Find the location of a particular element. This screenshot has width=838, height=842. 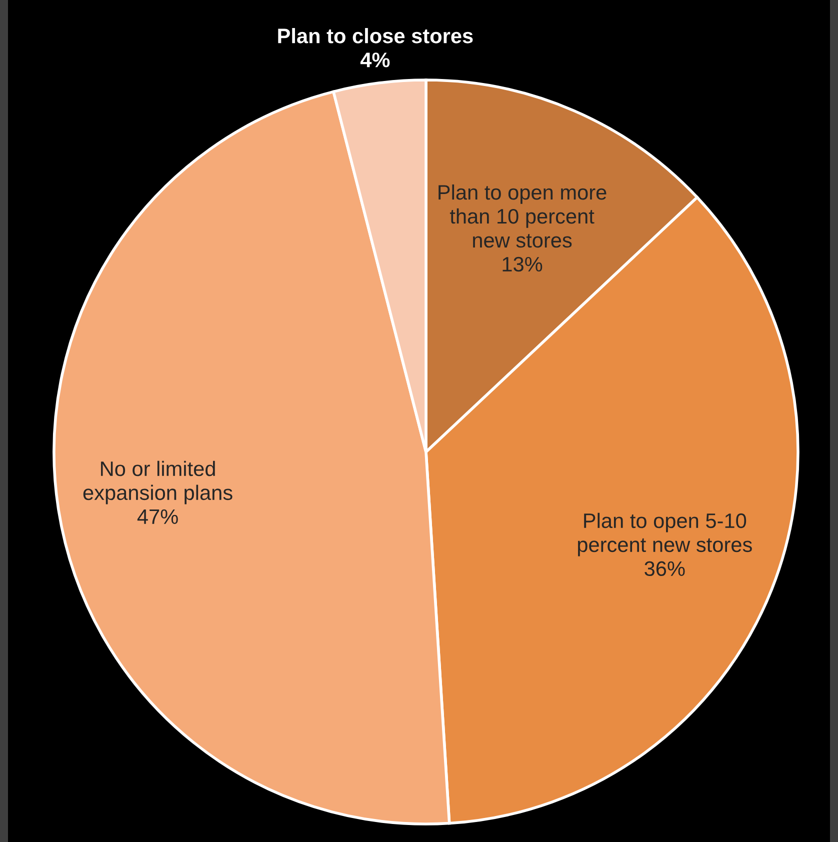

data-label: 13% is located at coordinates (522, 264).